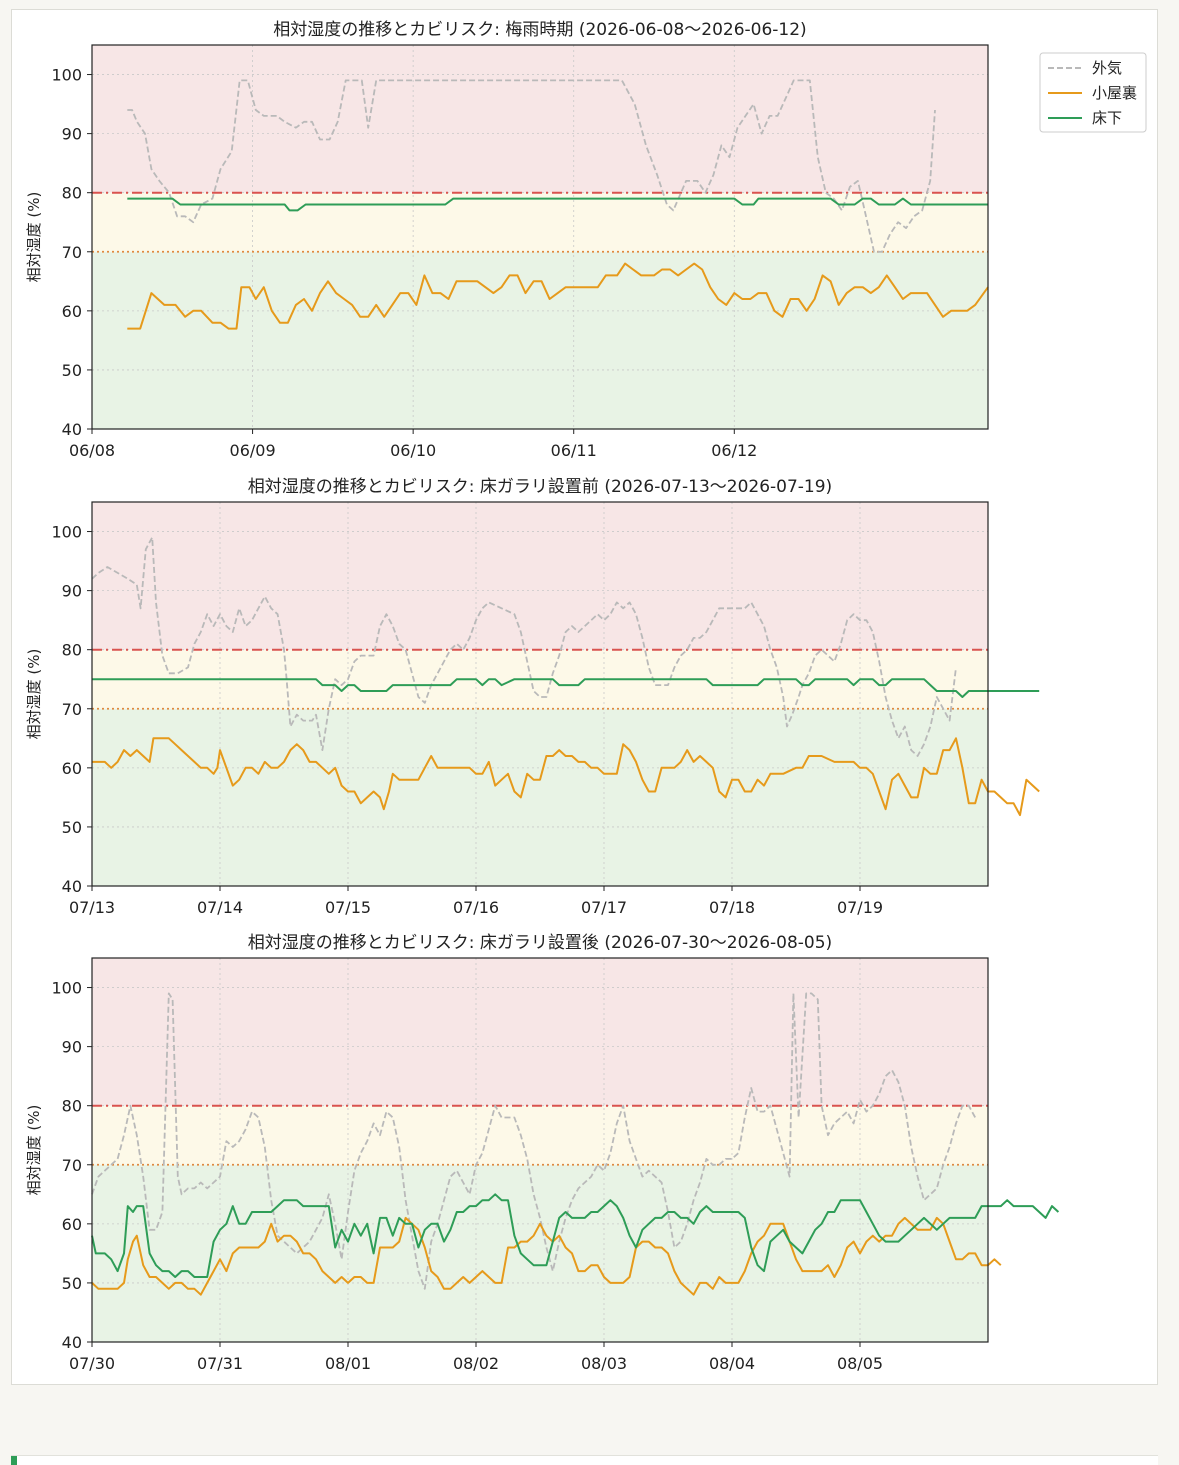  What do you see at coordinates (584, 1460) in the screenshot?
I see `bottom-panel` at bounding box center [584, 1460].